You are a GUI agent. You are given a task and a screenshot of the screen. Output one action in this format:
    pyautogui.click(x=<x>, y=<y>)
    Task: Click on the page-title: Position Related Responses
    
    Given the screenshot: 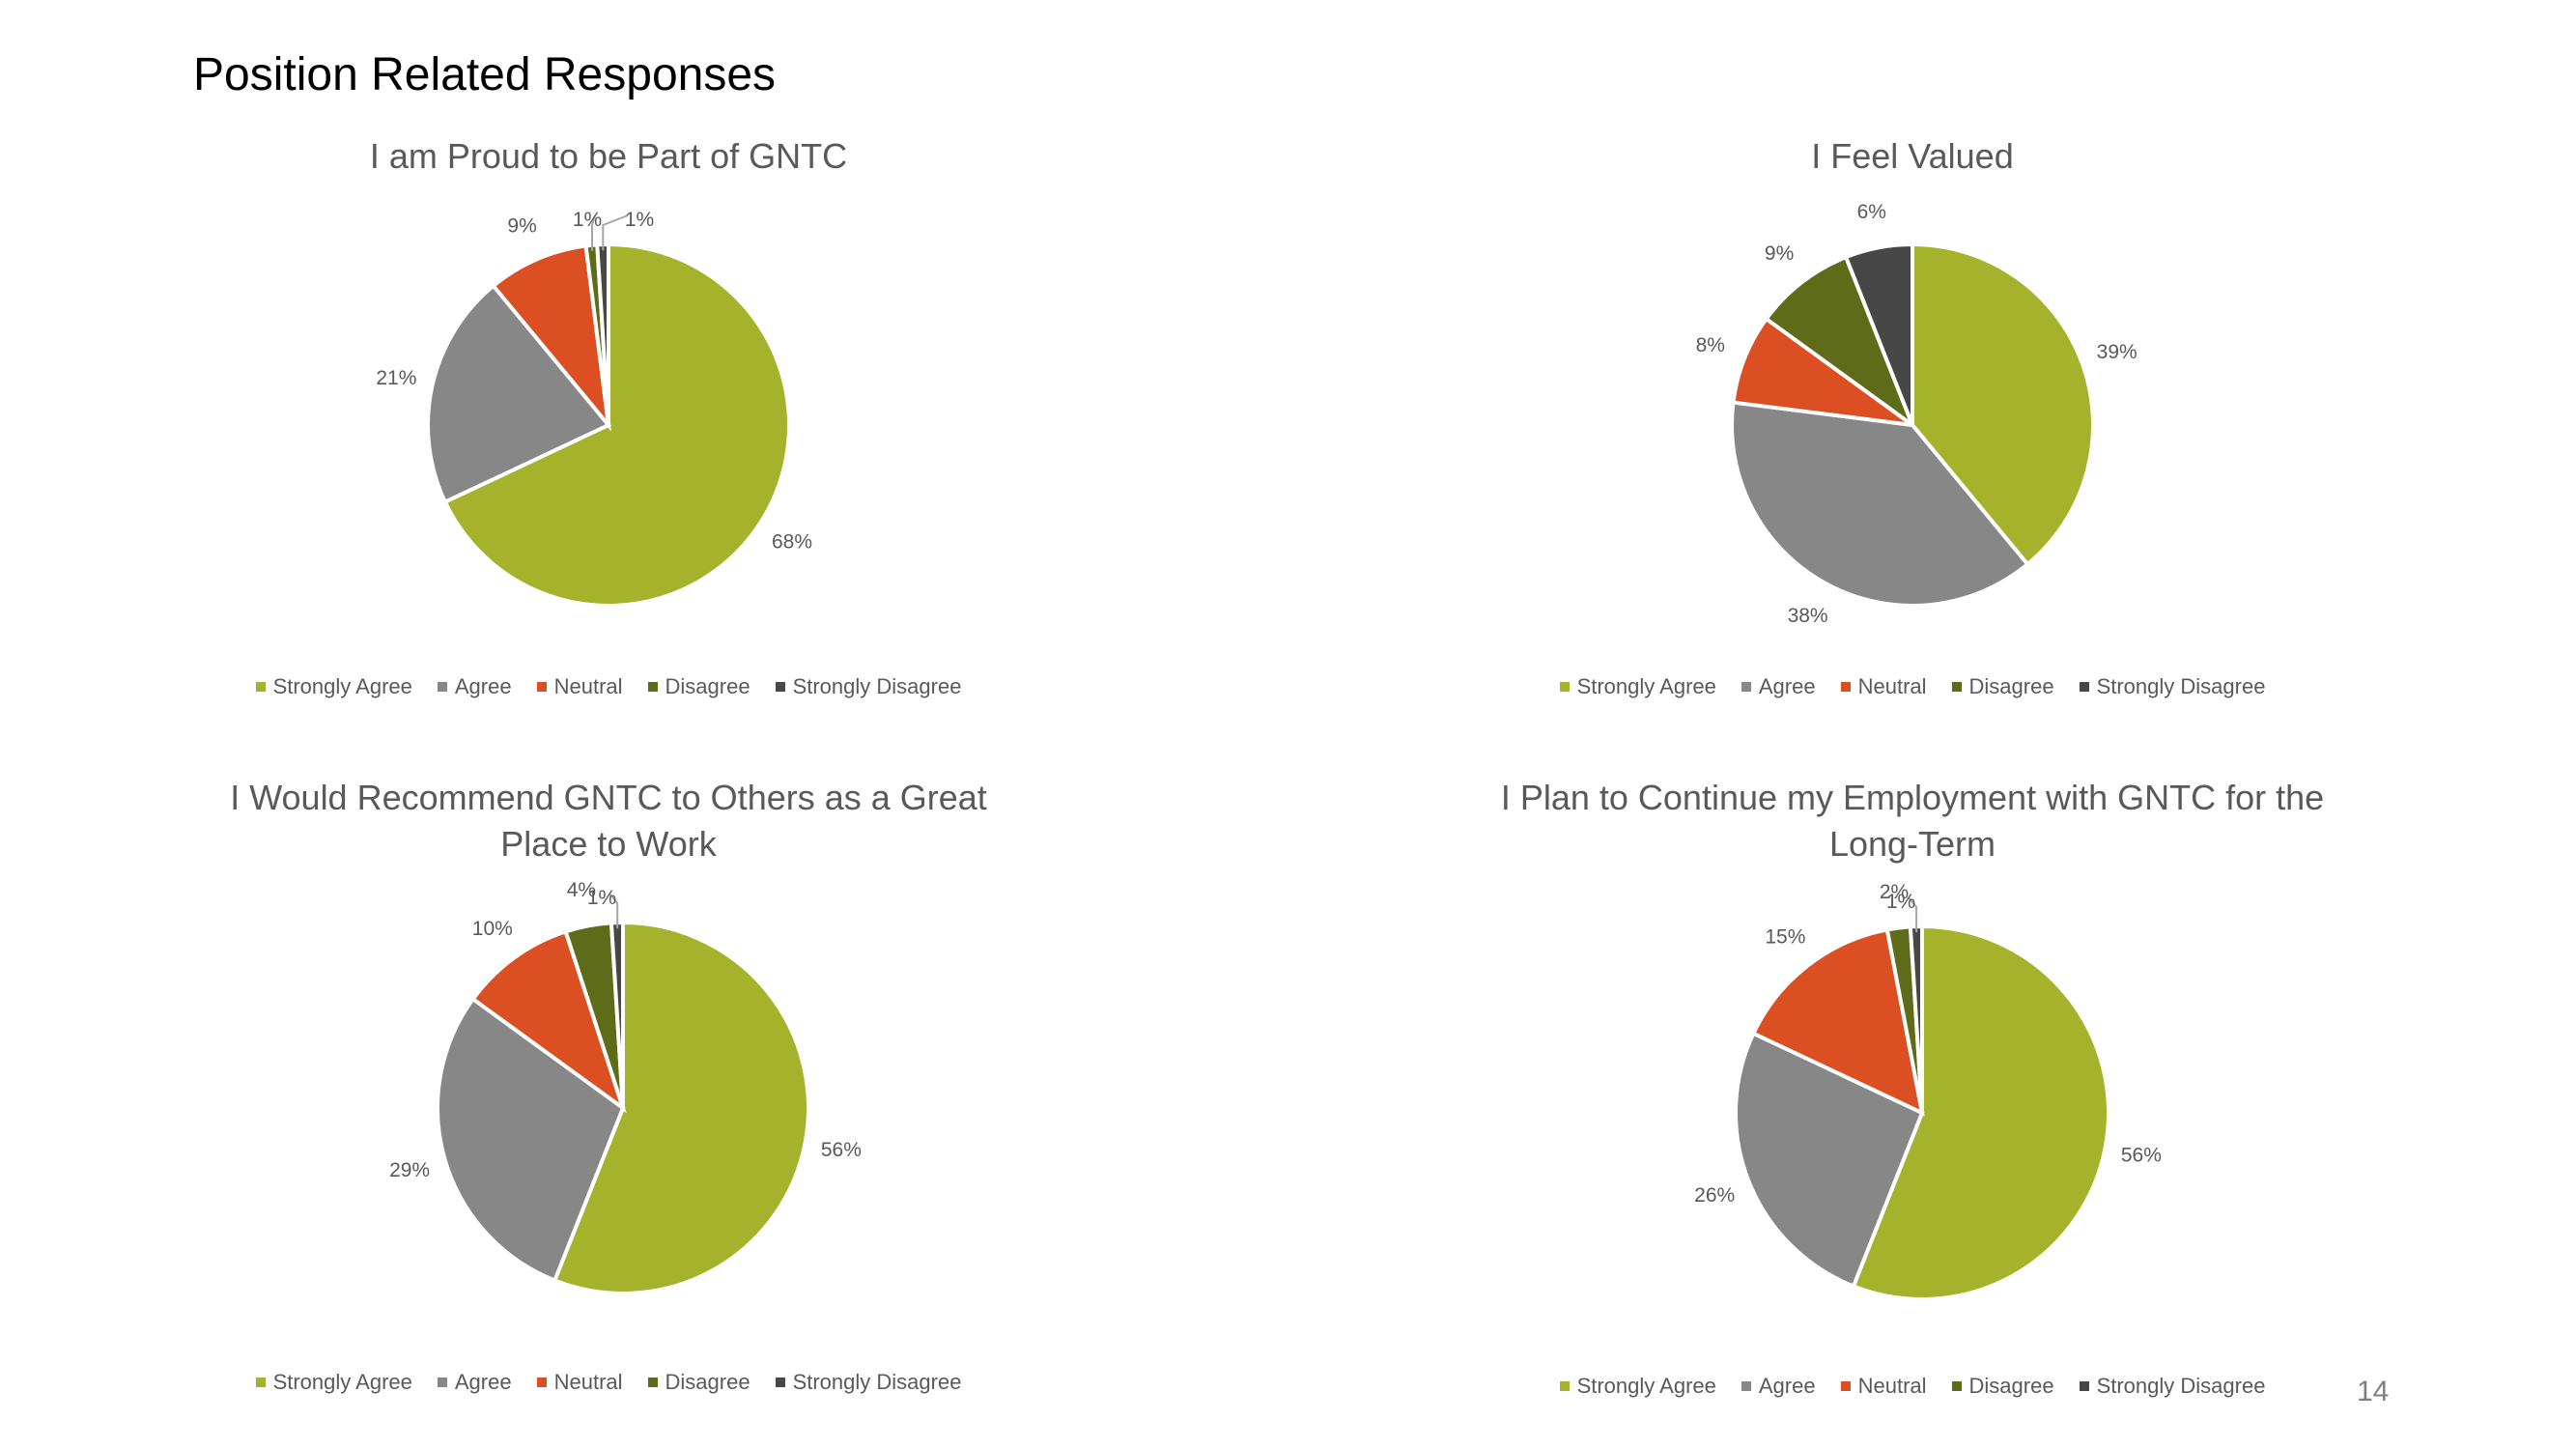 What is the action you would take?
    pyautogui.click(x=485, y=74)
    